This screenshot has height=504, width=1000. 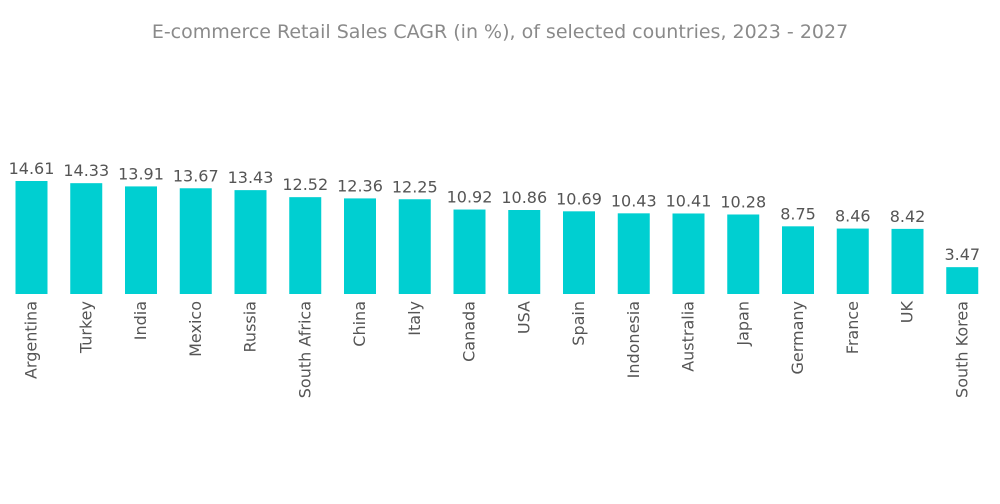 What do you see at coordinates (743, 201) in the screenshot?
I see `value-label-japan: 10.28` at bounding box center [743, 201].